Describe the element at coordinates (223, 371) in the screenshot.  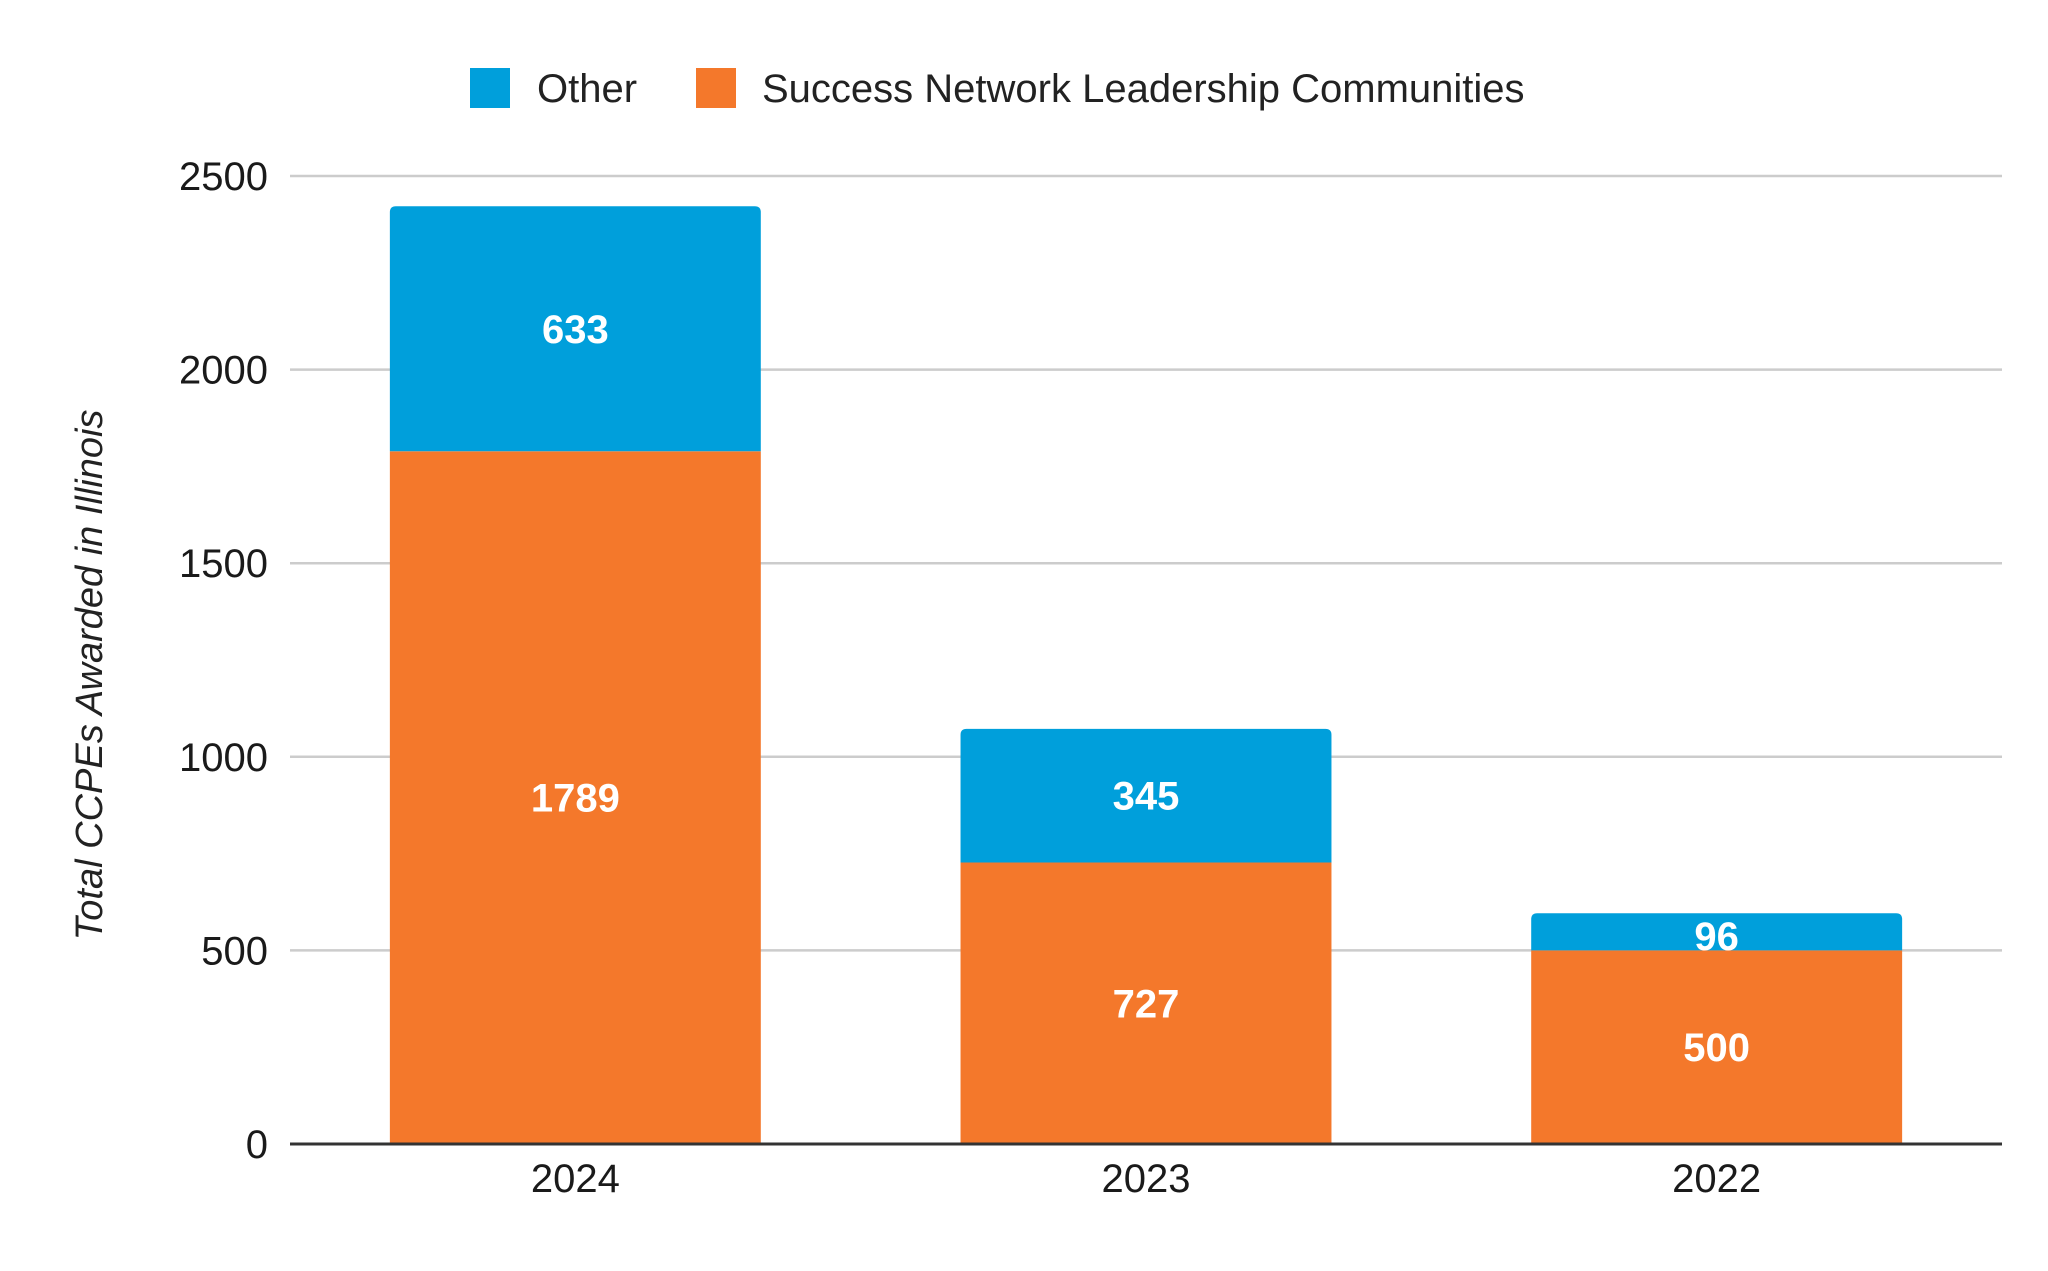
I see `y-tick-label: 2000` at that location.